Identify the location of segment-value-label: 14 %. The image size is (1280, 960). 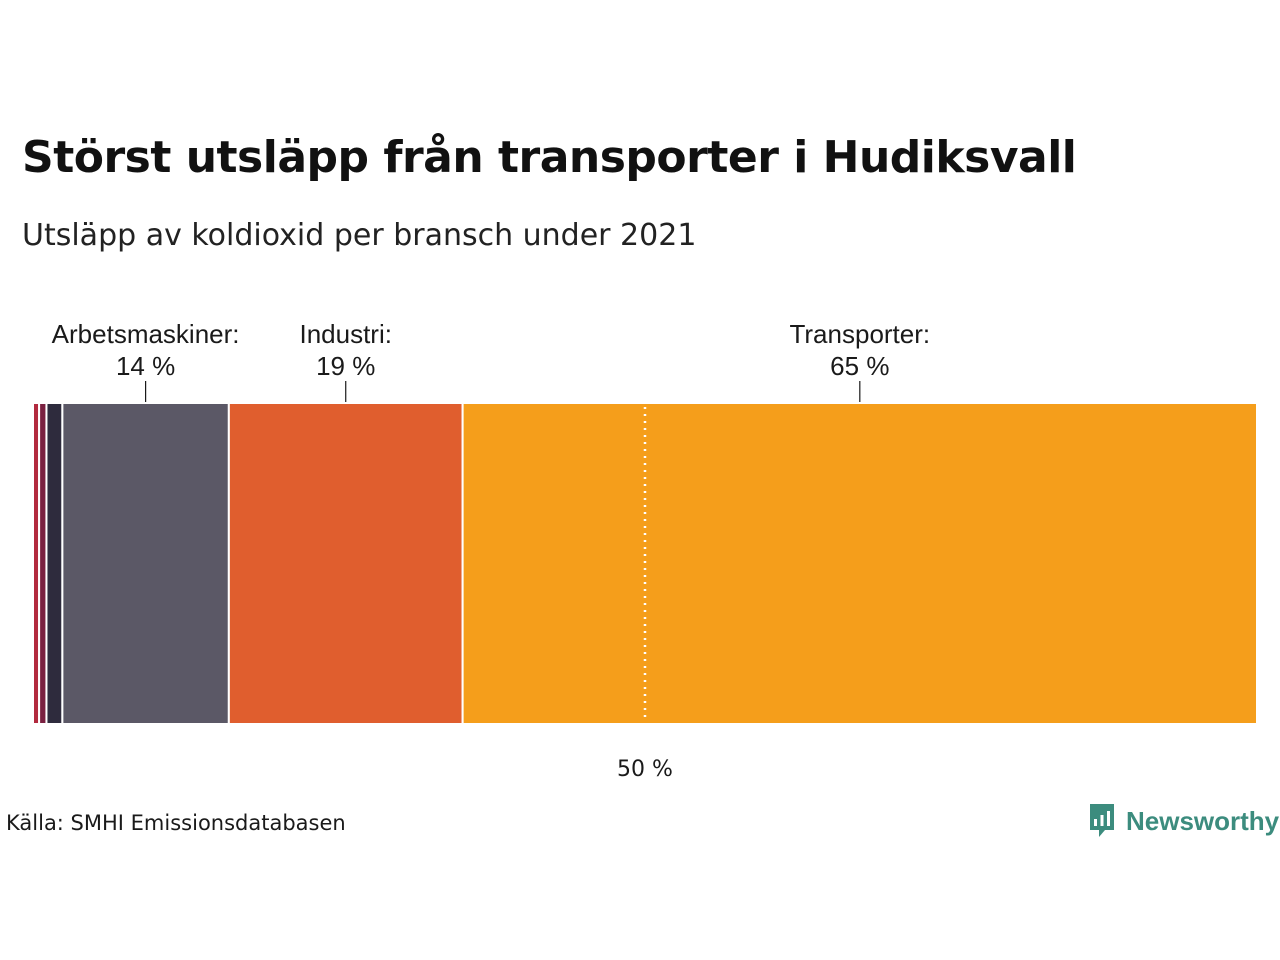
(145, 366).